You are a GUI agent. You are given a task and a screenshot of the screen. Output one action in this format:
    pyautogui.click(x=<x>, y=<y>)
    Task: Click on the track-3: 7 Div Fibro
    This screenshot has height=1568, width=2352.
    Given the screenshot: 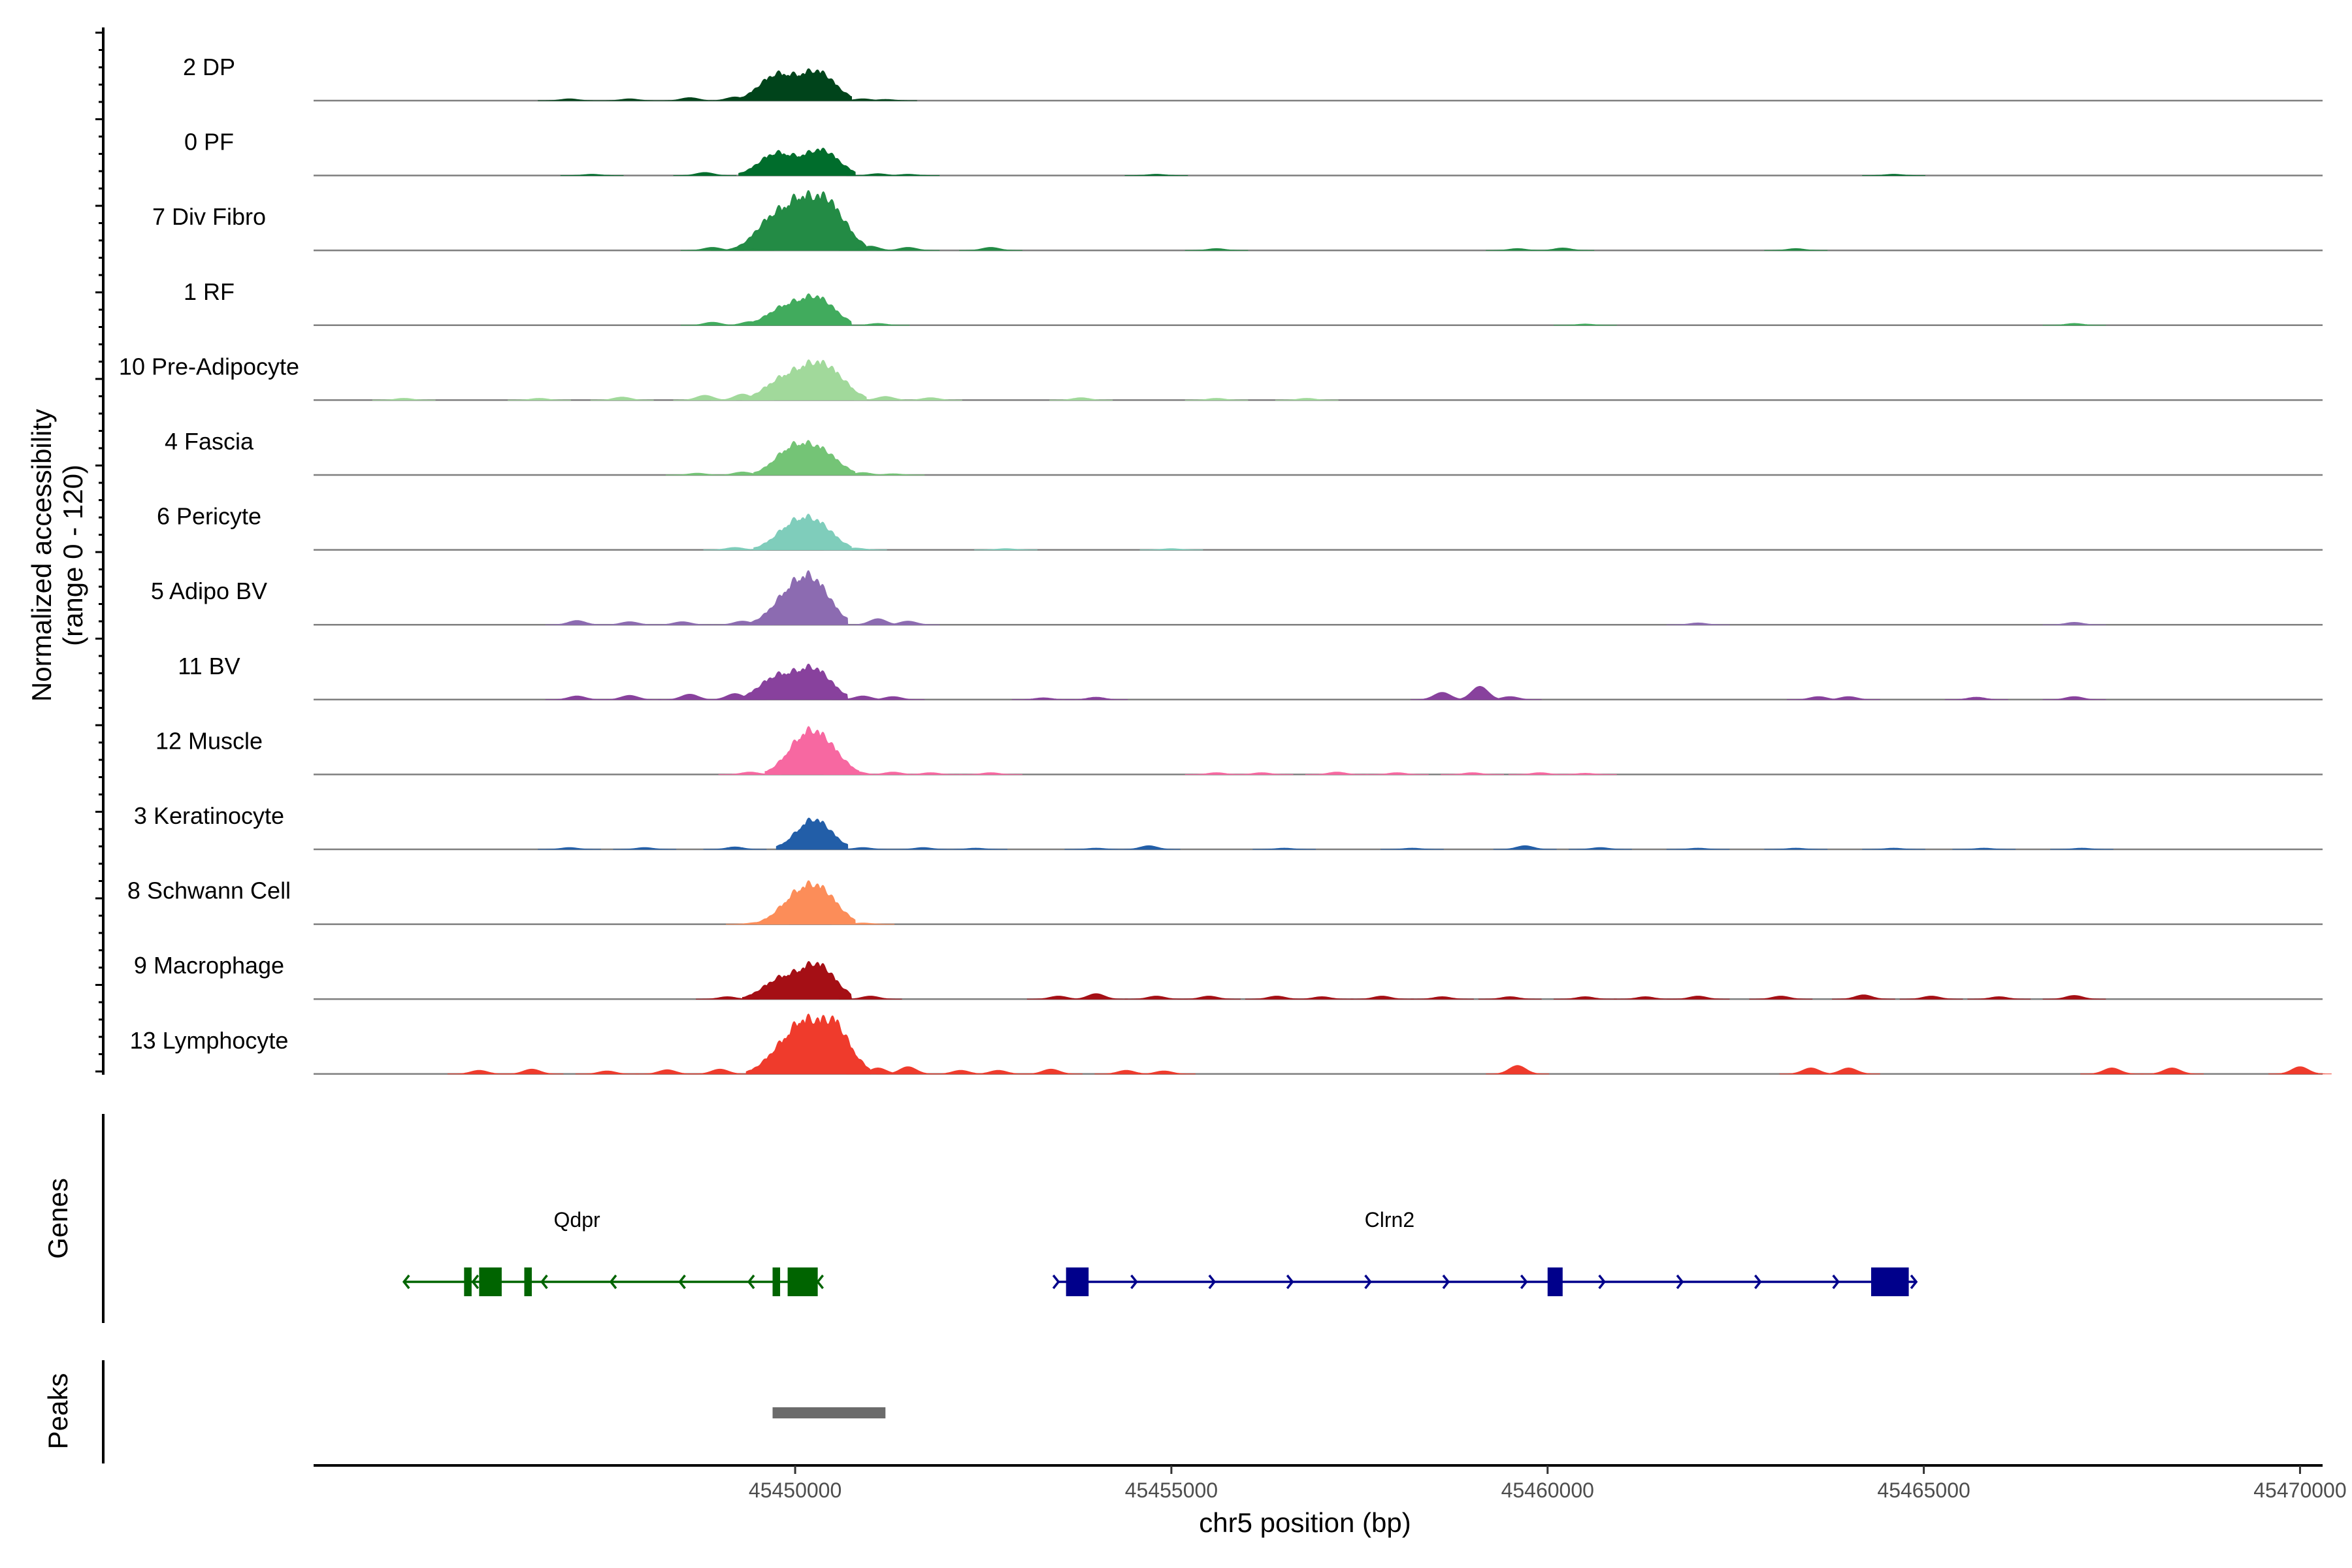 What is the action you would take?
    pyautogui.click(x=1237, y=221)
    